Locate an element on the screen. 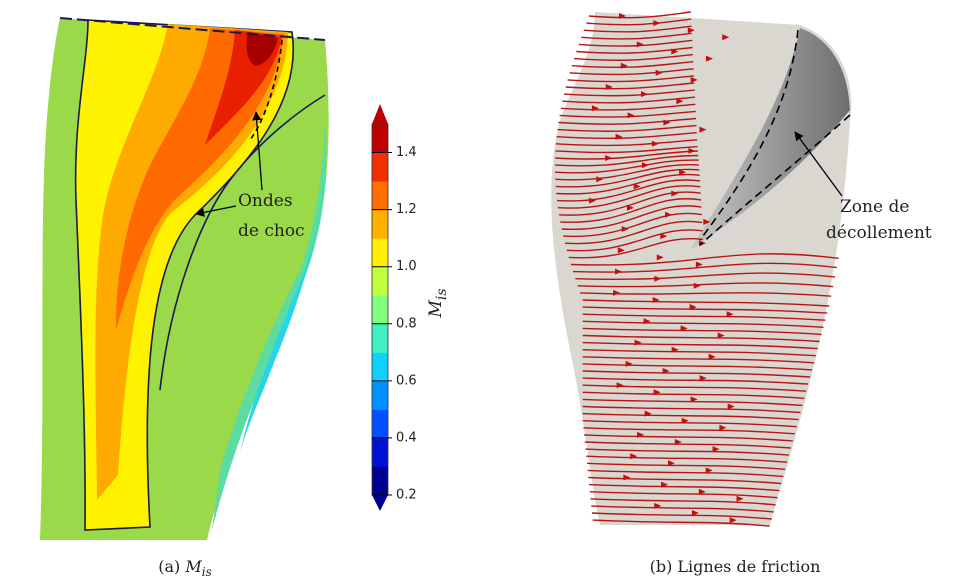 Image resolution: width=956 pixels, height=586 pixels. colorbar: 0.2 0.4 0.6 0.8 1.0 1.2 1.4 is located at coordinates (394, 307).